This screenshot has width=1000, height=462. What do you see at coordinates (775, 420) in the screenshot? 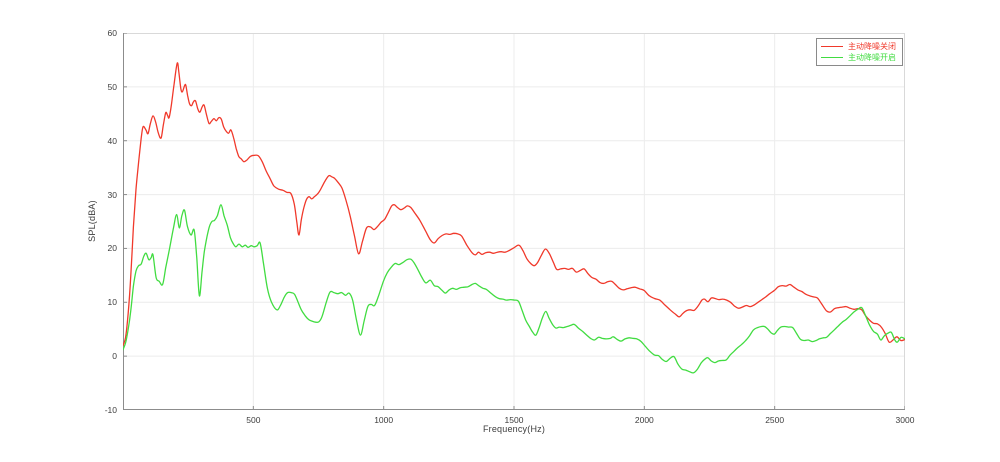
I see `x-tick-label: 2500` at bounding box center [775, 420].